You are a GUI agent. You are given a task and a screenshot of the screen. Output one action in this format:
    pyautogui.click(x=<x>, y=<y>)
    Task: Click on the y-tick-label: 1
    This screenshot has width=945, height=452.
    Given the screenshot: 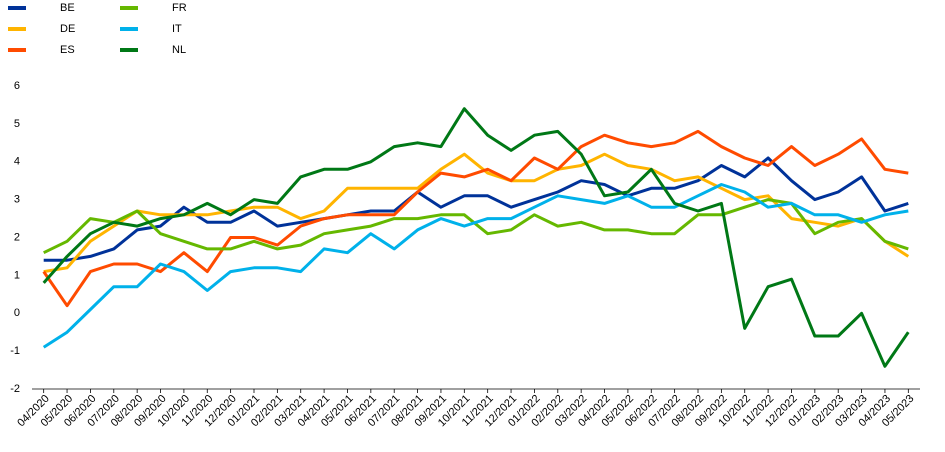 What is the action you would take?
    pyautogui.click(x=17, y=275)
    